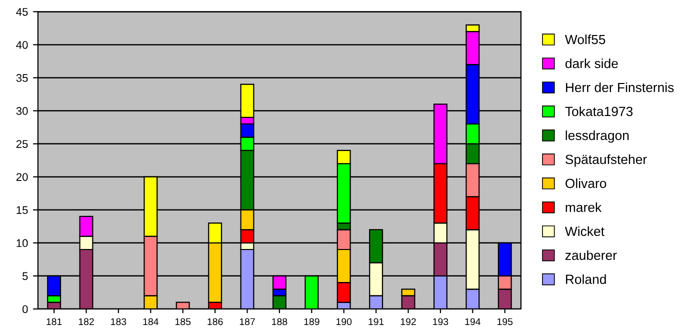 The width and height of the screenshot is (690, 334). I want to click on legend-label: Wicket, so click(584, 231).